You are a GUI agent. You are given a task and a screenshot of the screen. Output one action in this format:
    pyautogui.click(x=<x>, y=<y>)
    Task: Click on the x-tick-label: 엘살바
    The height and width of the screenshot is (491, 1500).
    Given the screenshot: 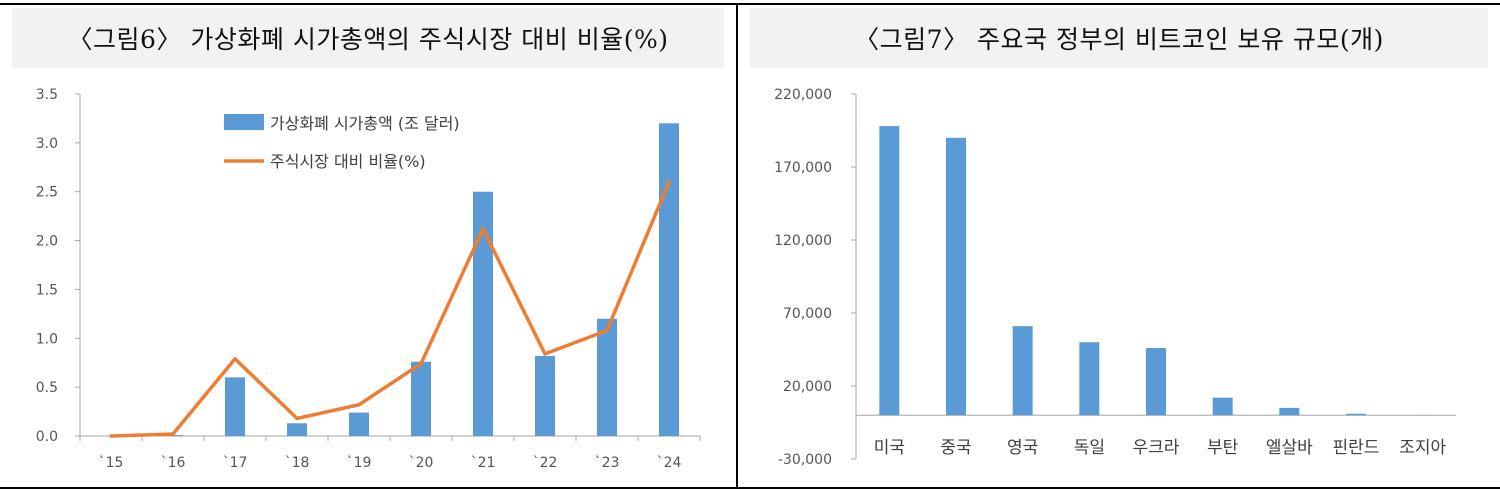 What is the action you would take?
    pyautogui.click(x=1289, y=448)
    